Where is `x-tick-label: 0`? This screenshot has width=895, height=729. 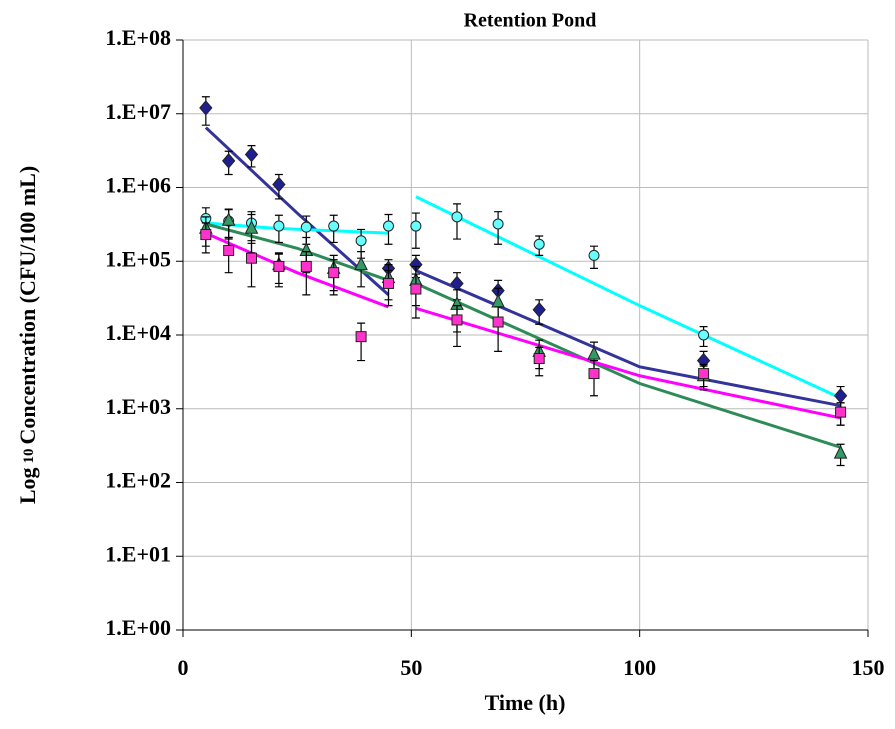 x-tick-label: 0 is located at coordinates (183, 667).